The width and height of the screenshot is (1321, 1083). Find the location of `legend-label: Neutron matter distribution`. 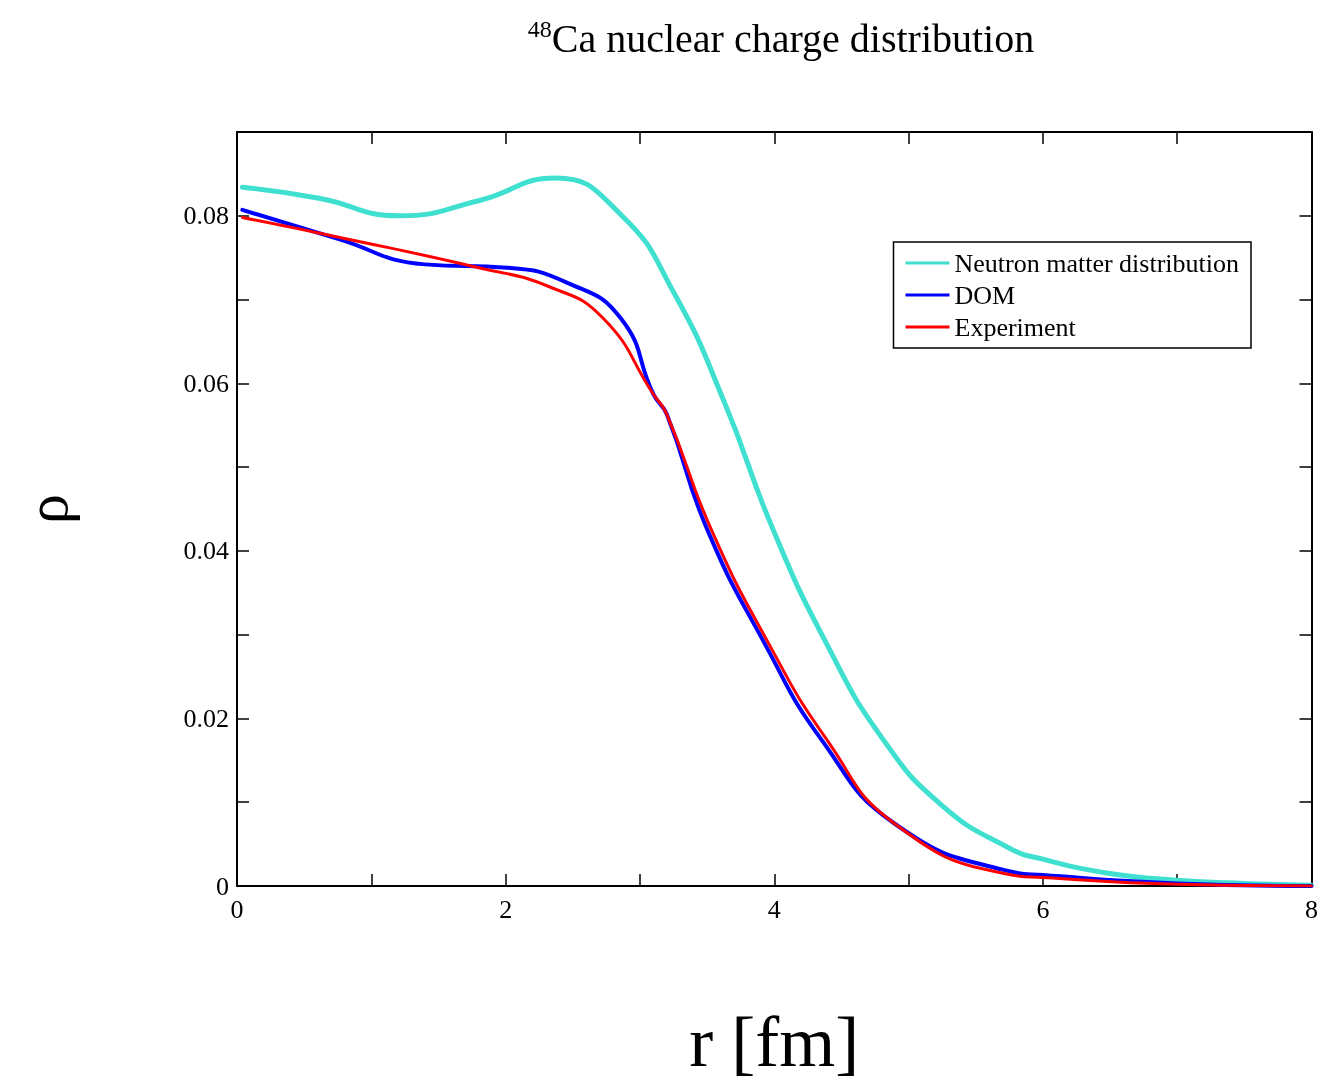

legend-label: Neutron matter distribution is located at coordinates (1097, 263).